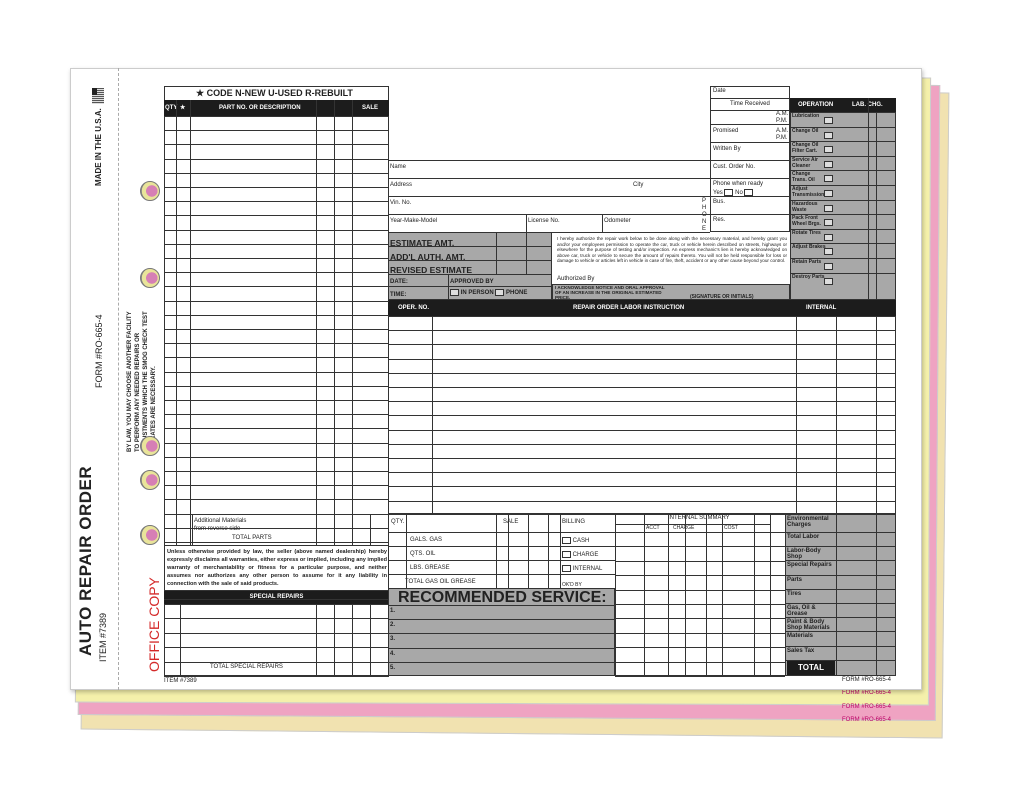 The image size is (1024, 805). I want to click on total-item: Sales Tax, so click(801, 651).